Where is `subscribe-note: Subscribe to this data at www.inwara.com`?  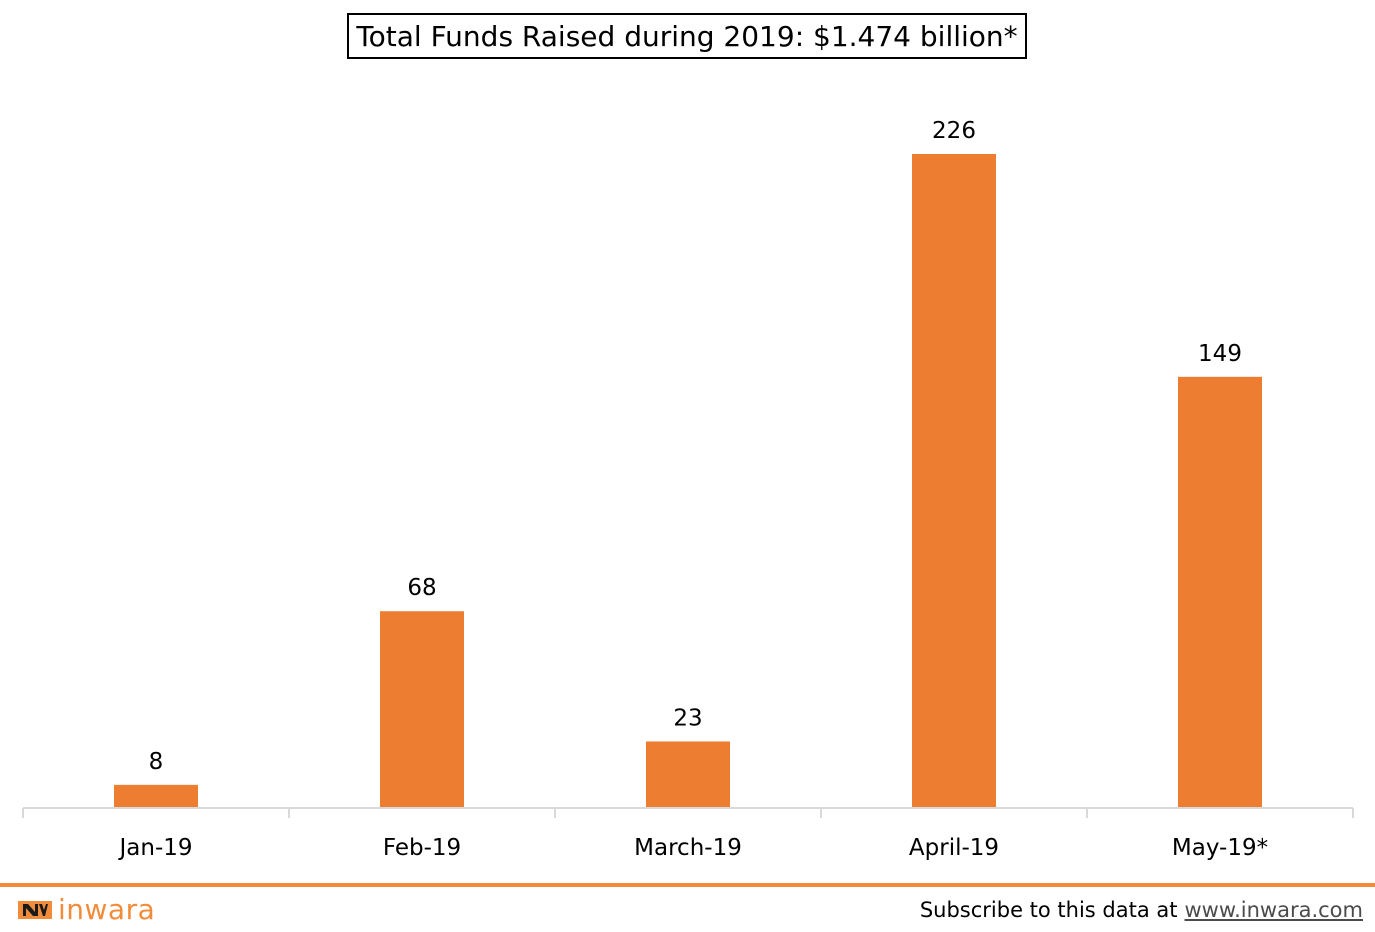 subscribe-note: Subscribe to this data at www.inwara.com is located at coordinates (1141, 910).